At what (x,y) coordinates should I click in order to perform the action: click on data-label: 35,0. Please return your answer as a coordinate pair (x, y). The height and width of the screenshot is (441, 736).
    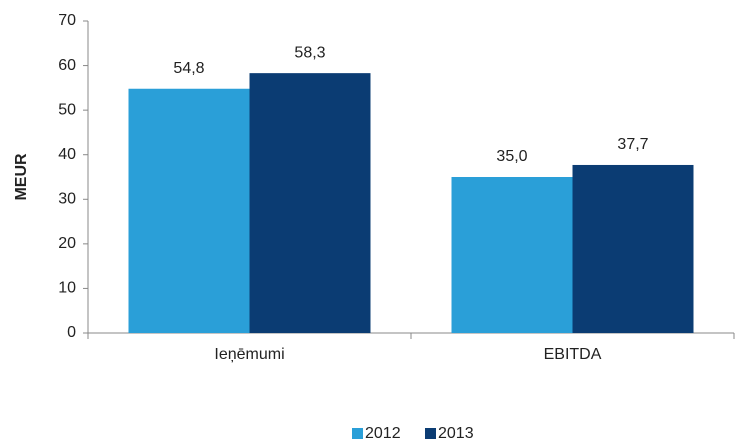
    Looking at the image, I should click on (511, 156).